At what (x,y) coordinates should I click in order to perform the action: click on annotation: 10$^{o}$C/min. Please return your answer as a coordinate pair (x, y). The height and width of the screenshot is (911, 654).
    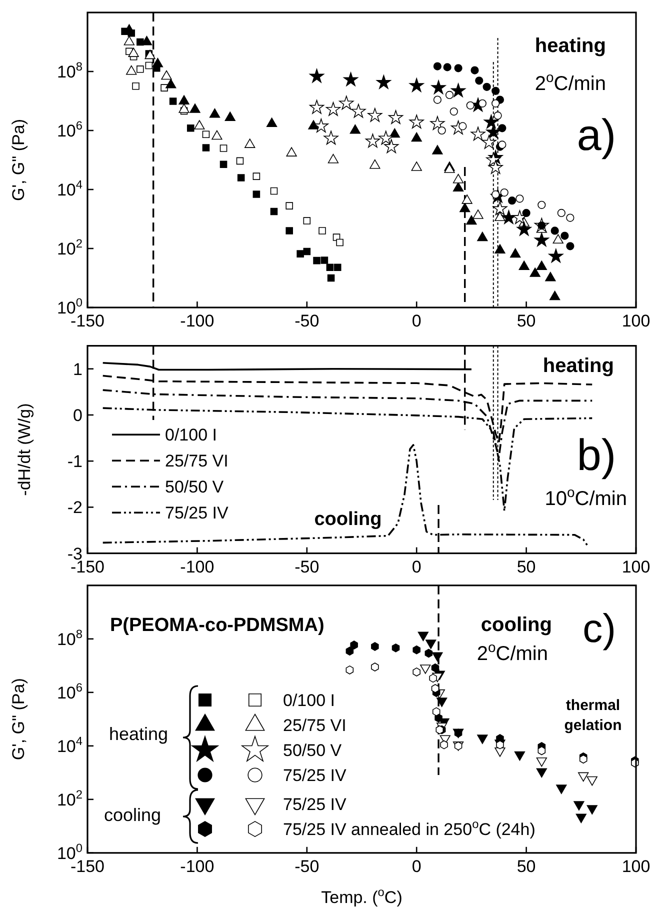
    Looking at the image, I should click on (585, 497).